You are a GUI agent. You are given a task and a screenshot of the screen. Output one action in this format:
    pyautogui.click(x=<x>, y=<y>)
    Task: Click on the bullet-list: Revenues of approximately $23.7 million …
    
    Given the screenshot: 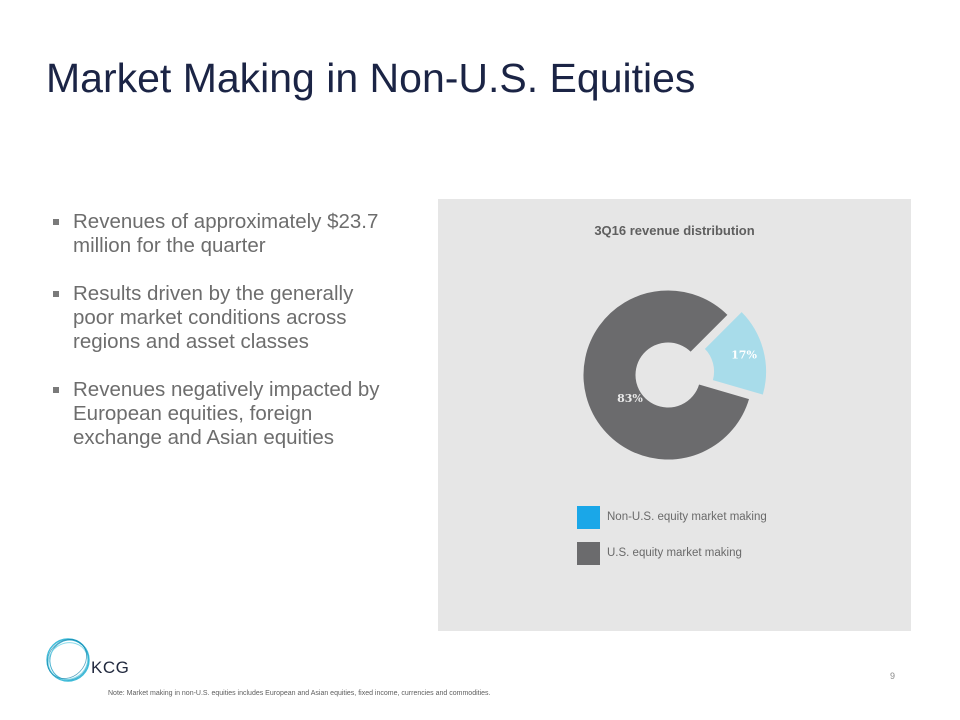 What is the action you would take?
    pyautogui.click(x=225, y=342)
    